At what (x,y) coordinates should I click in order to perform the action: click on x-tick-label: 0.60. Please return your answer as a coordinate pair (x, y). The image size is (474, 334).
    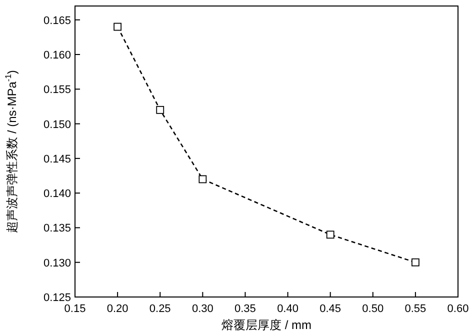
    Looking at the image, I should click on (458, 309).